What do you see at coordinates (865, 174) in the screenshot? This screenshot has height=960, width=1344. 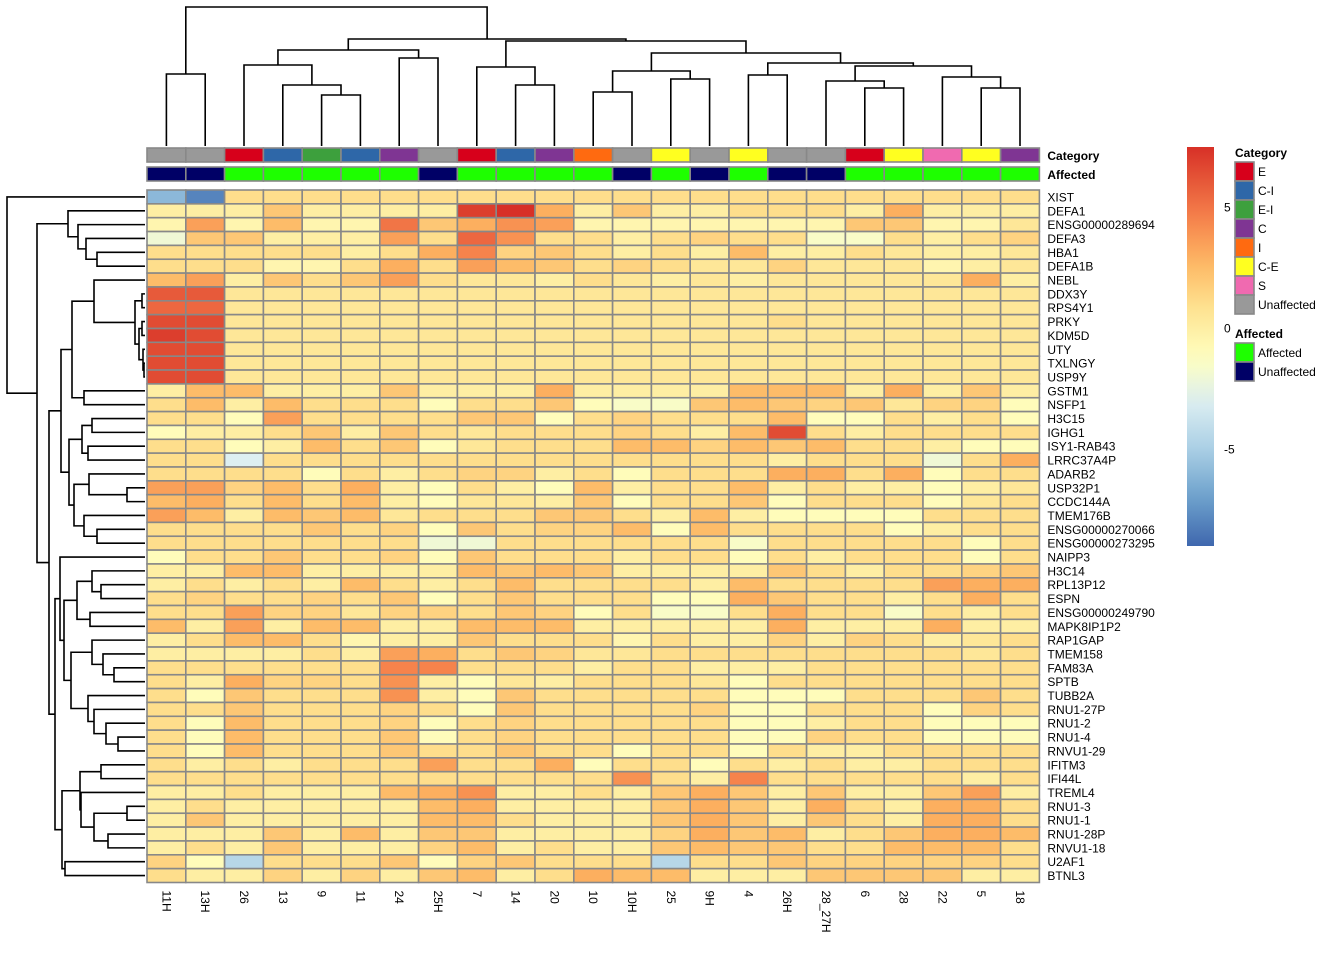 I see `affected-annotation-cell` at bounding box center [865, 174].